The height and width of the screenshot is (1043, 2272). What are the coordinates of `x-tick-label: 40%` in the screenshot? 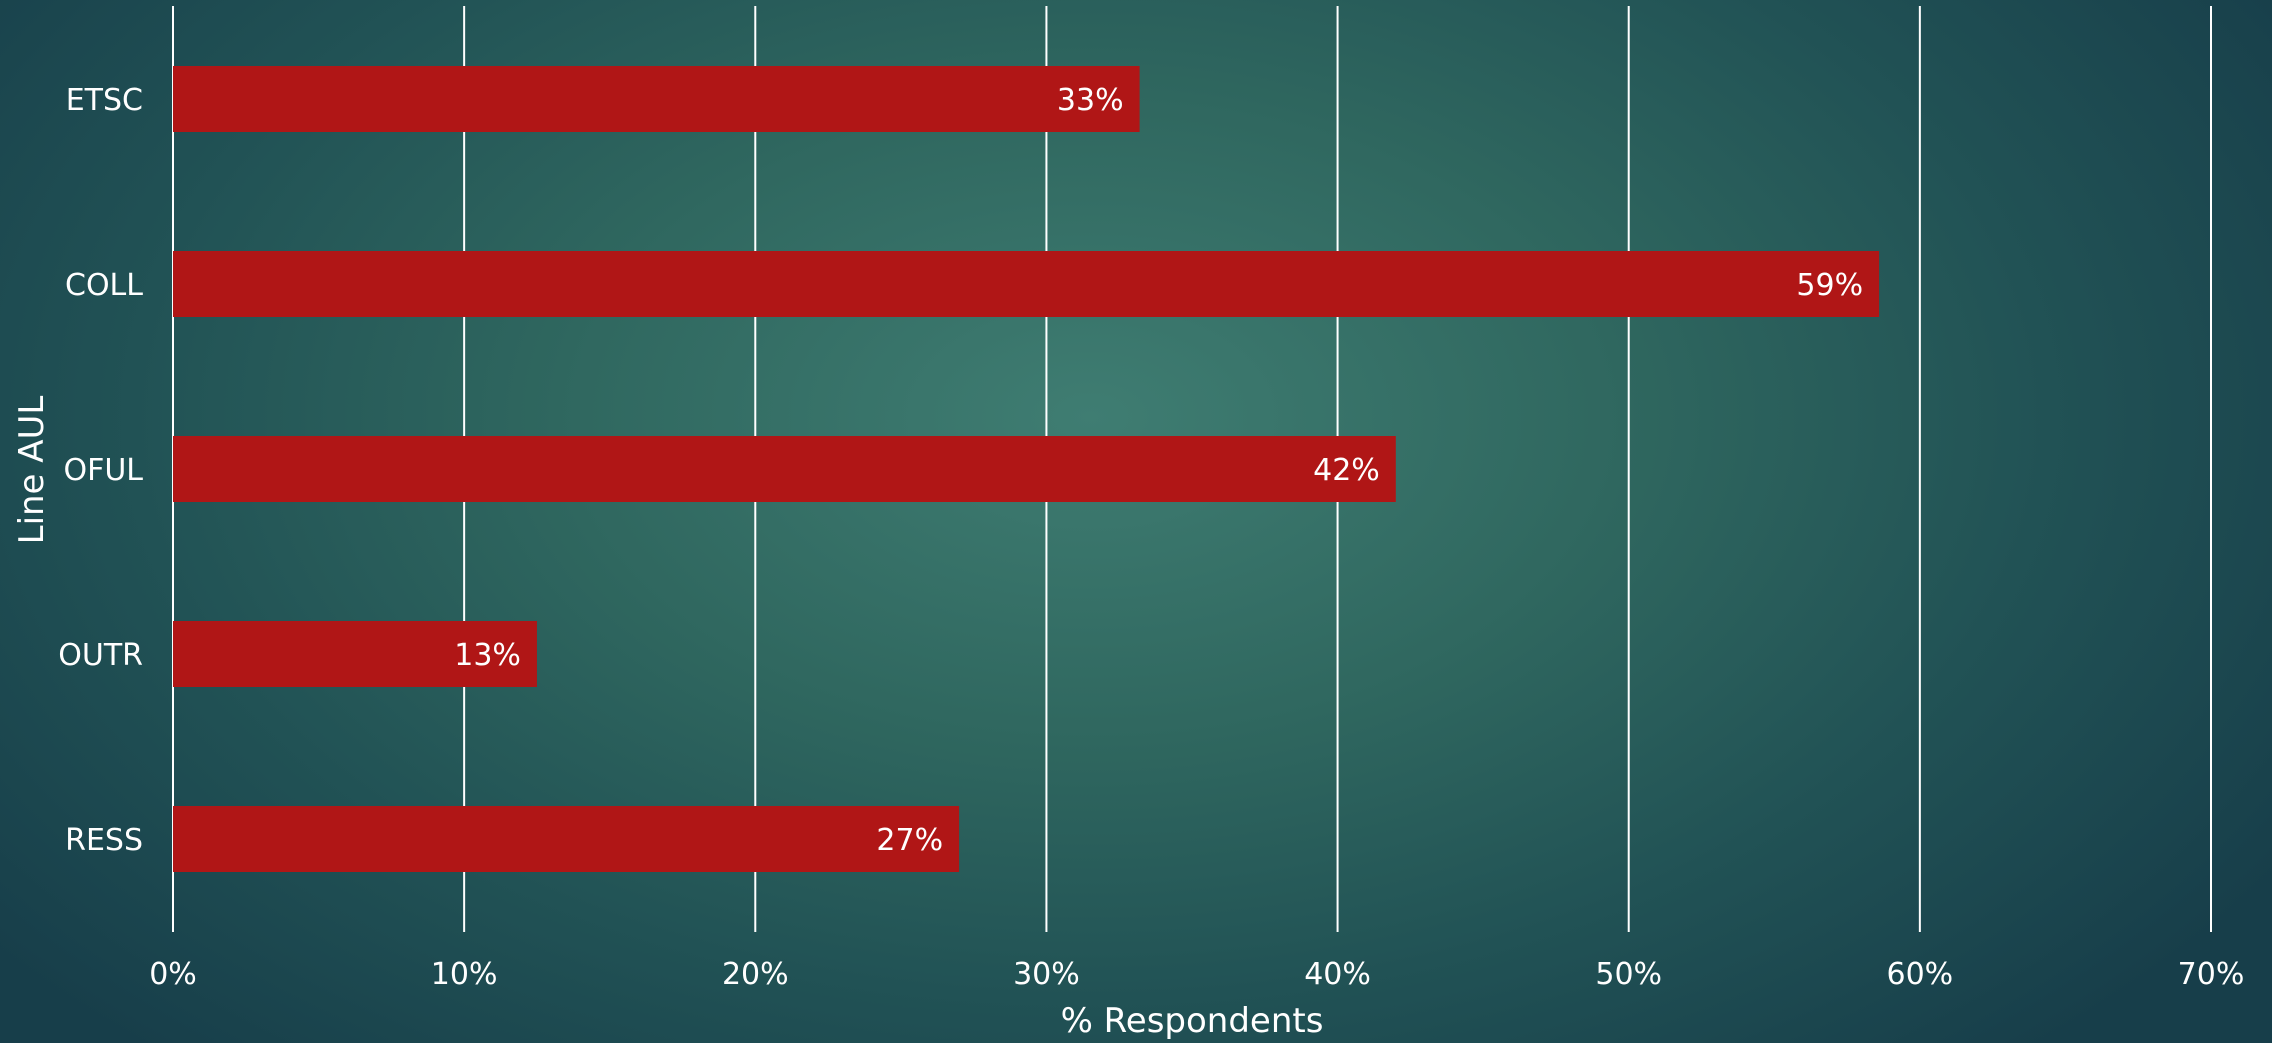 It's located at (1337, 974).